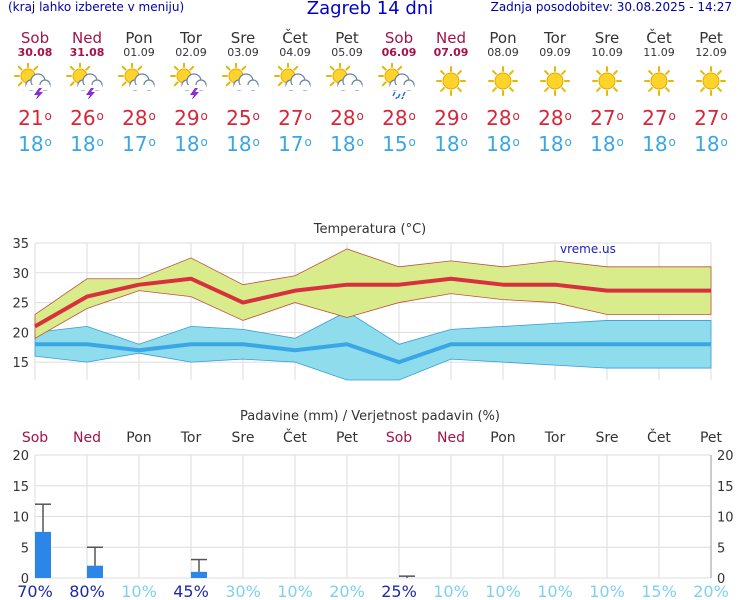 This screenshot has width=740, height=600. What do you see at coordinates (370, 416) in the screenshot?
I see `chart-title: Padavine (mm) / Verjetnost padavin (%)` at bounding box center [370, 416].